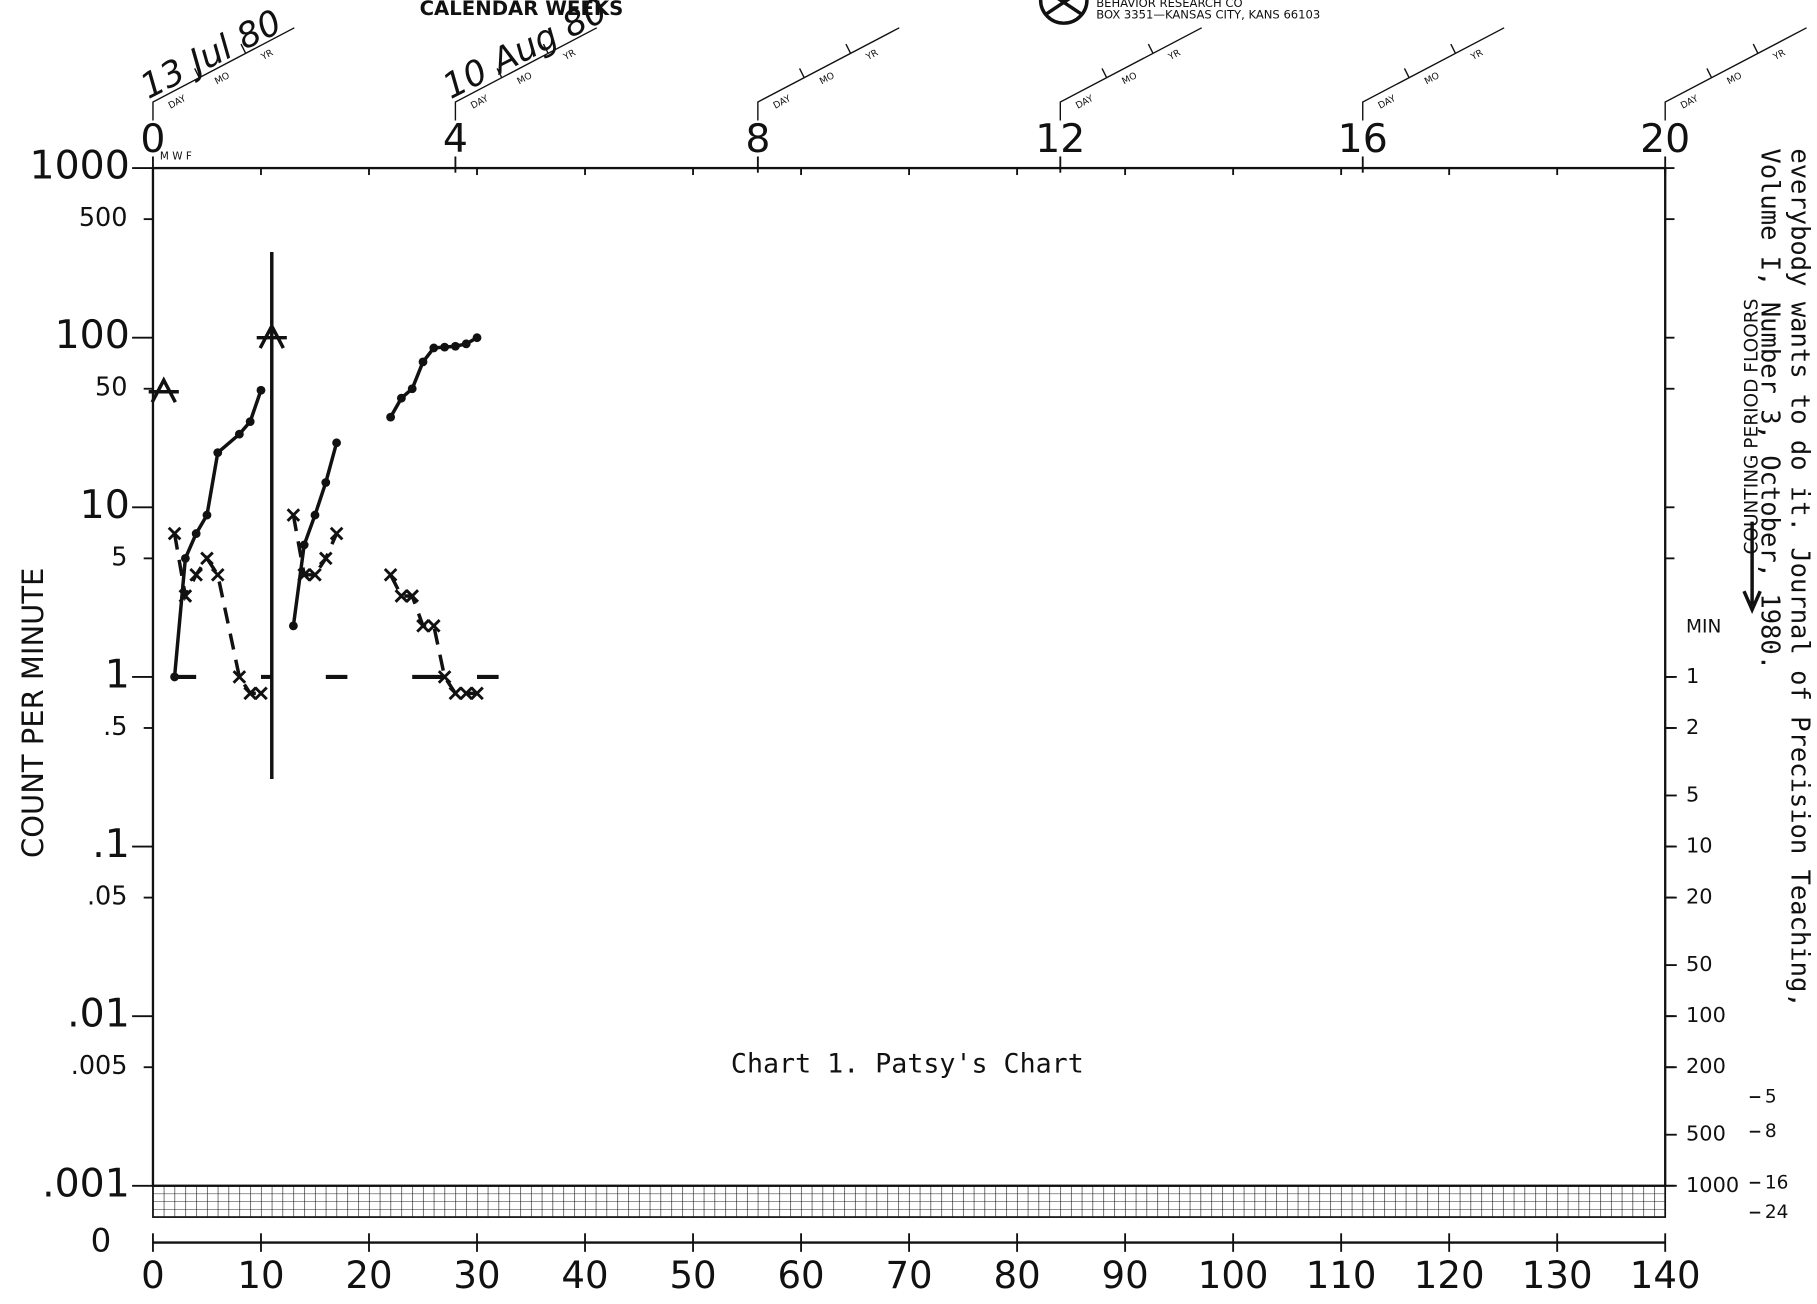 The width and height of the screenshot is (1817, 1304). What do you see at coordinates (103, 218) in the screenshot?
I see `y-tick-label: 500` at bounding box center [103, 218].